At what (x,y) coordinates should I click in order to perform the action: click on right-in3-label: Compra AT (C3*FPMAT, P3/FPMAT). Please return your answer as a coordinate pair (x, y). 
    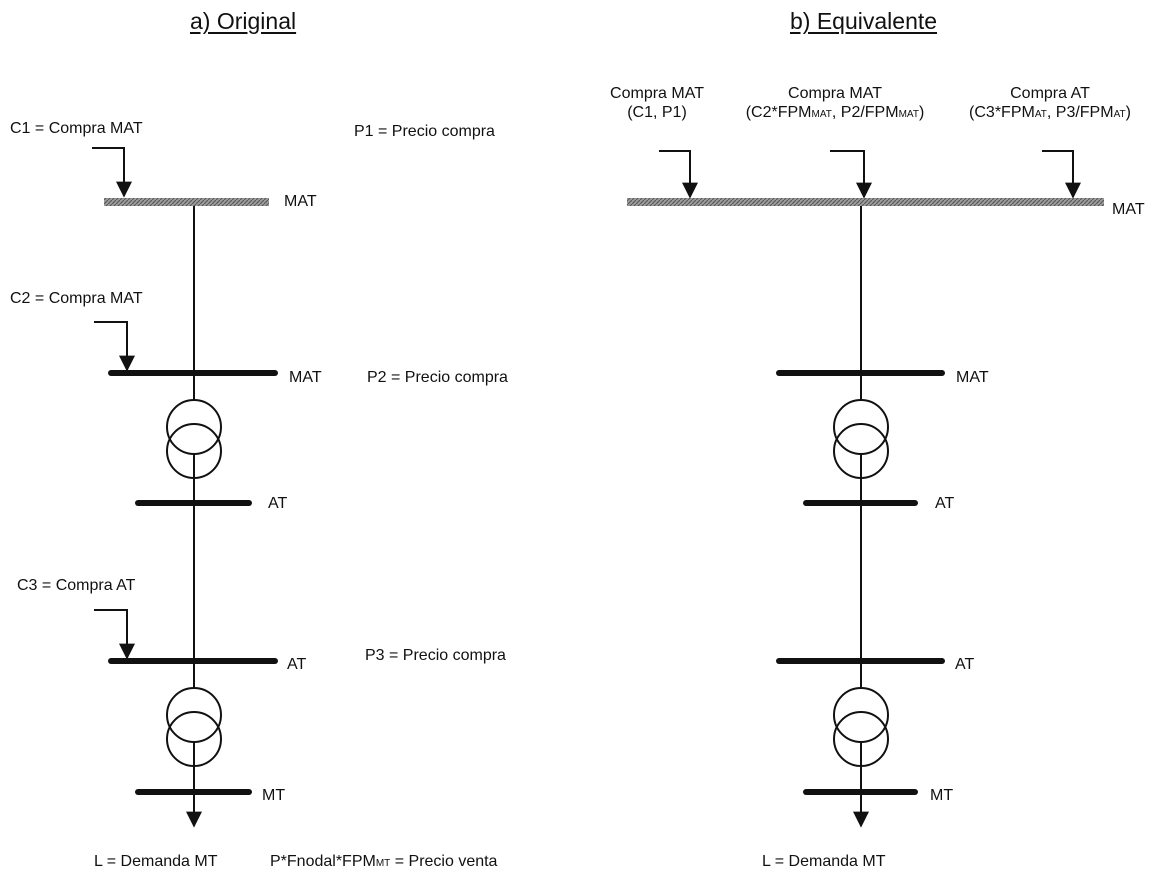
    Looking at the image, I should click on (1050, 103).